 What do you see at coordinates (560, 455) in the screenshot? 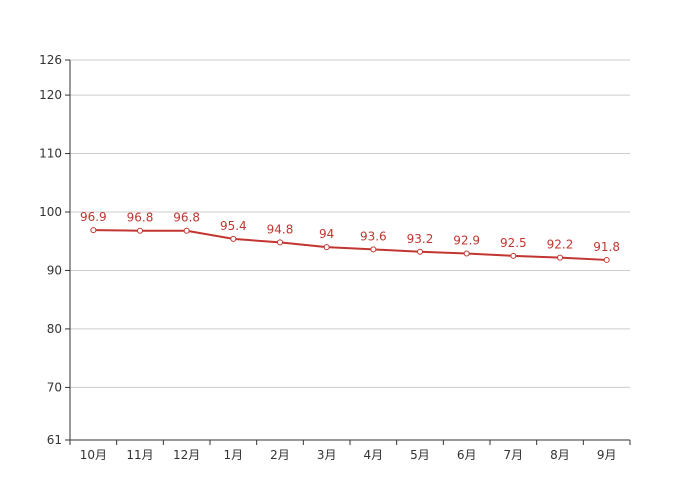
I see `x-tick-label: 8月` at bounding box center [560, 455].